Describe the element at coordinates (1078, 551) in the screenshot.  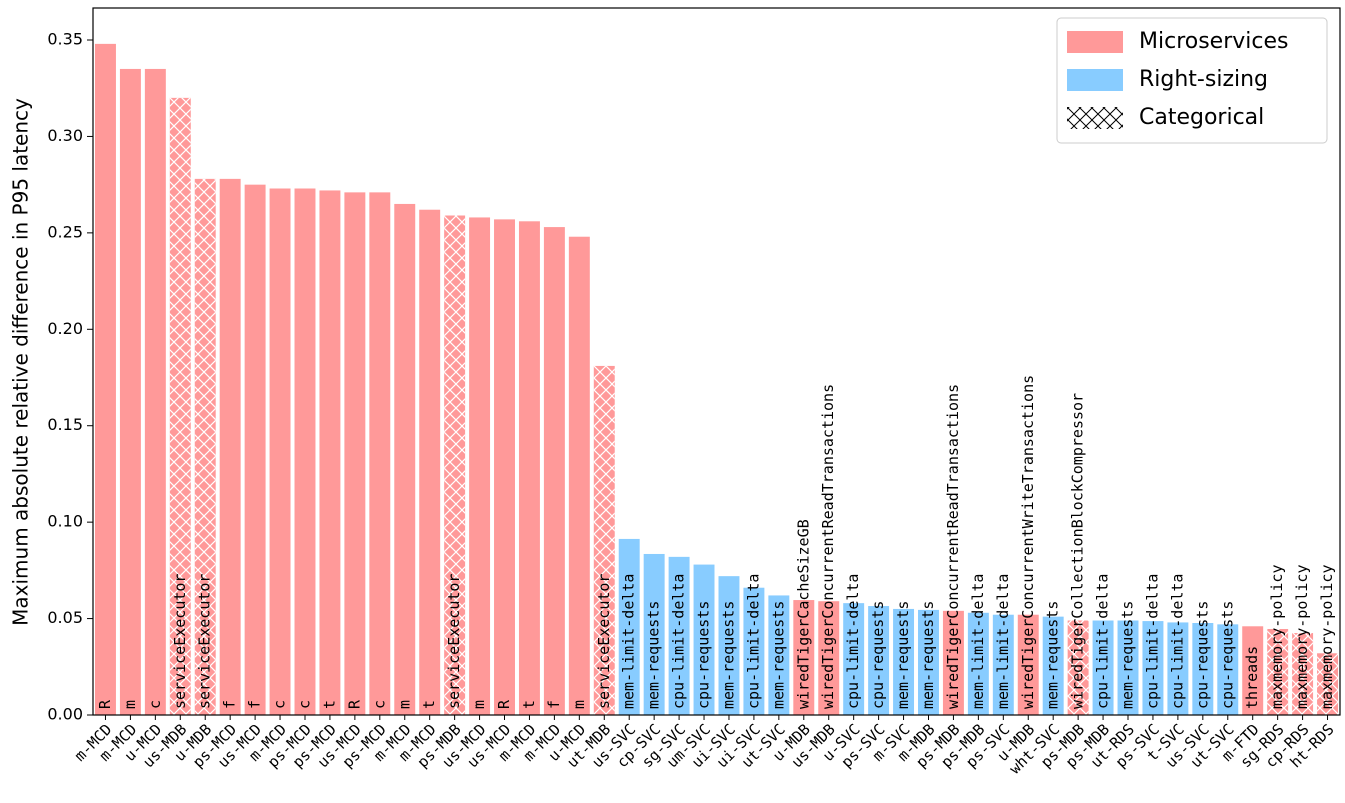
I see `bar-label: wiredTigerCollectionBlockCompressor` at that location.